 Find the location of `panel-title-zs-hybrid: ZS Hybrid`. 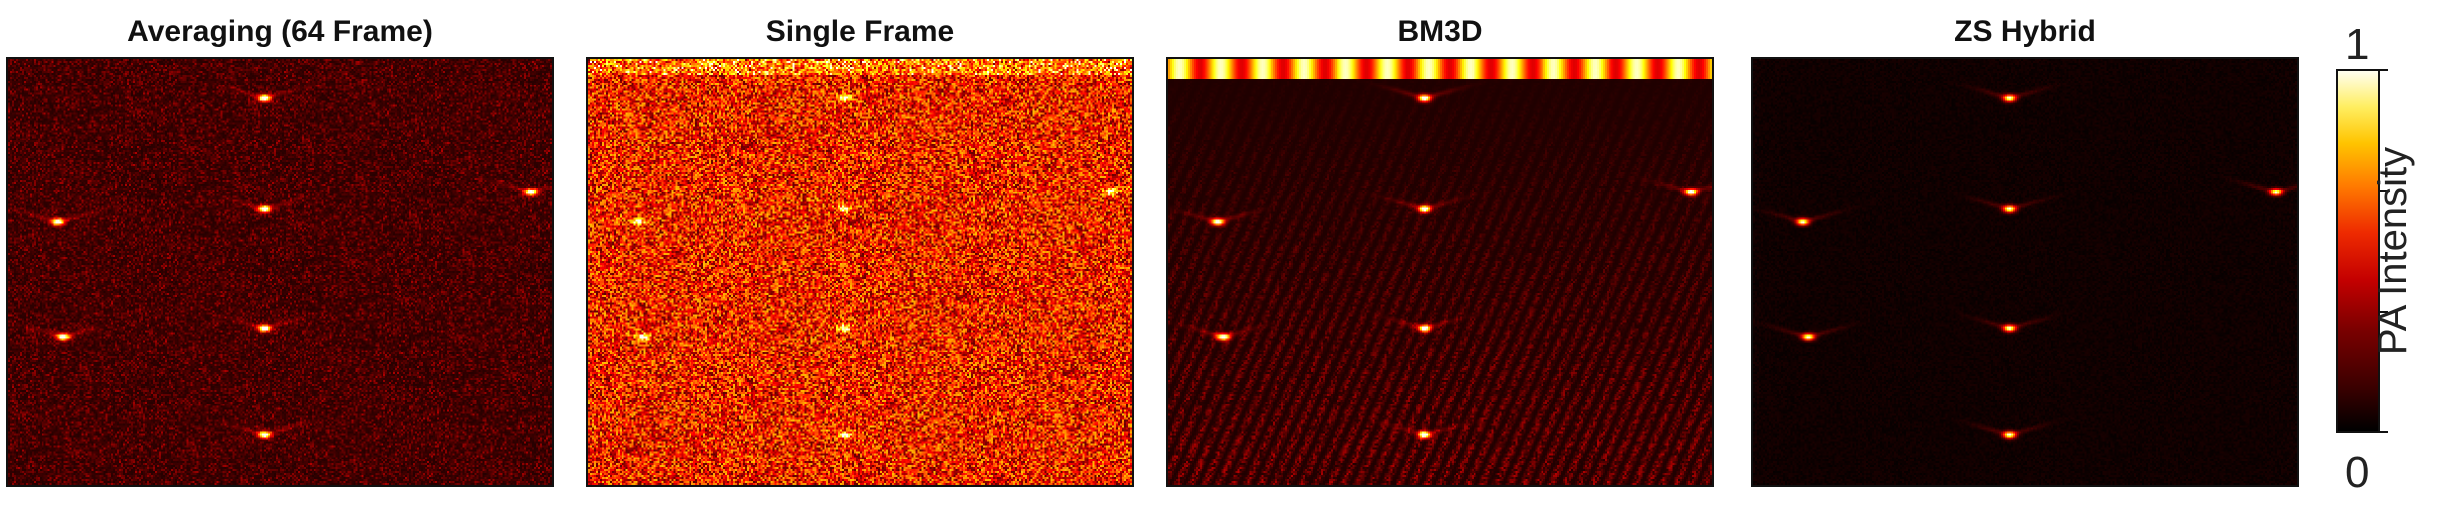

panel-title-zs-hybrid: ZS Hybrid is located at coordinates (2025, 31).